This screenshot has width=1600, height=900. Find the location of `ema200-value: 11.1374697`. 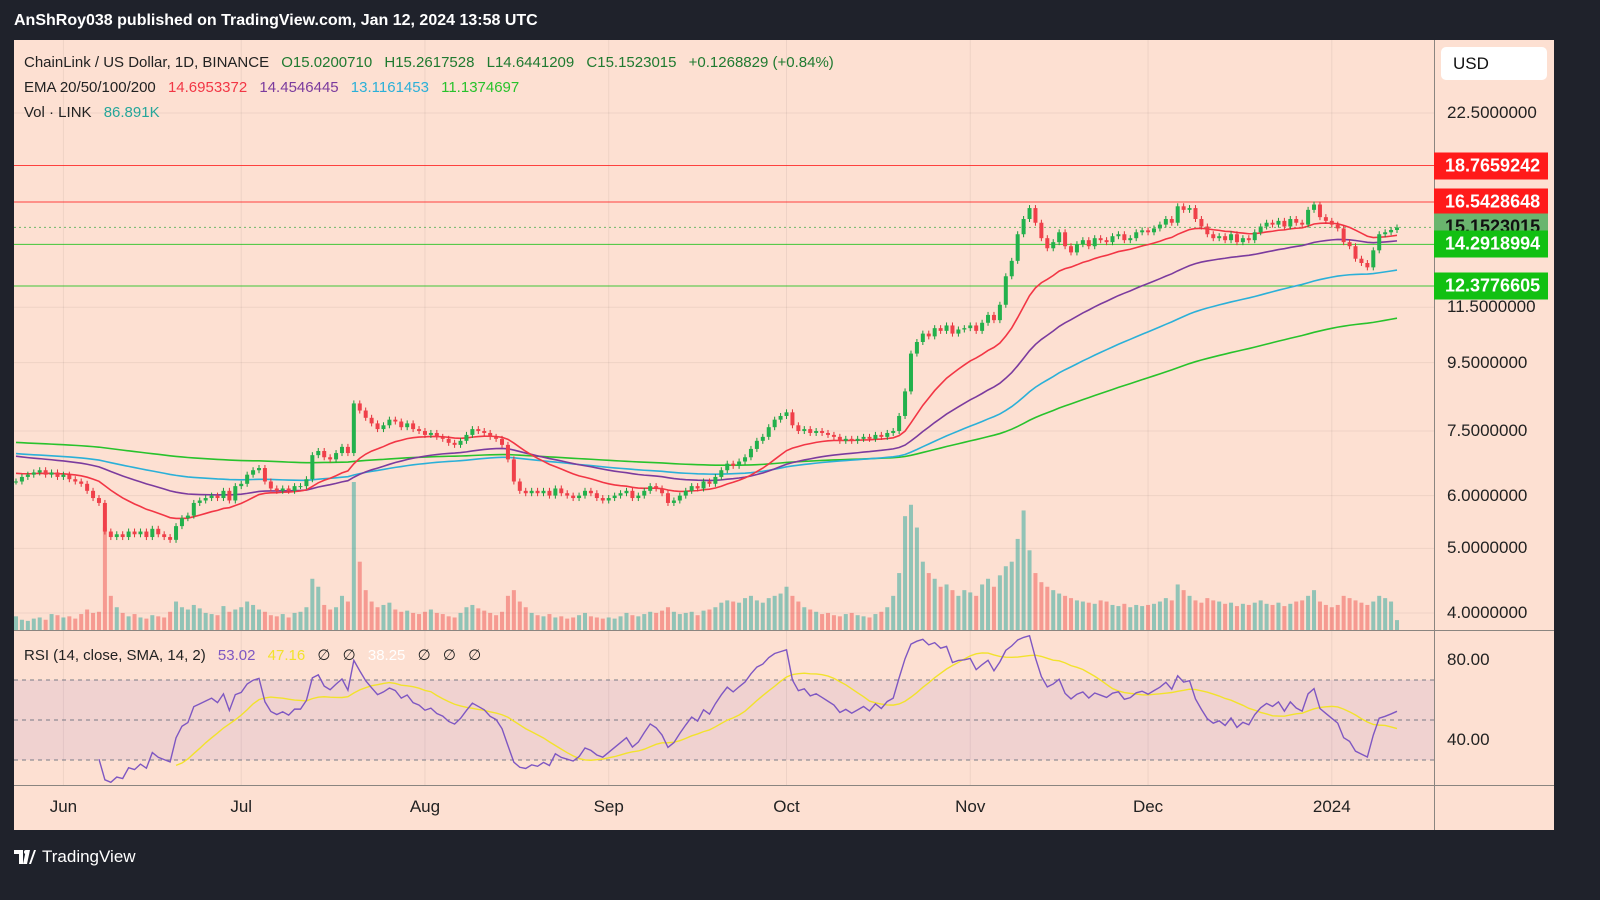

ema200-value: 11.1374697 is located at coordinates (480, 87).